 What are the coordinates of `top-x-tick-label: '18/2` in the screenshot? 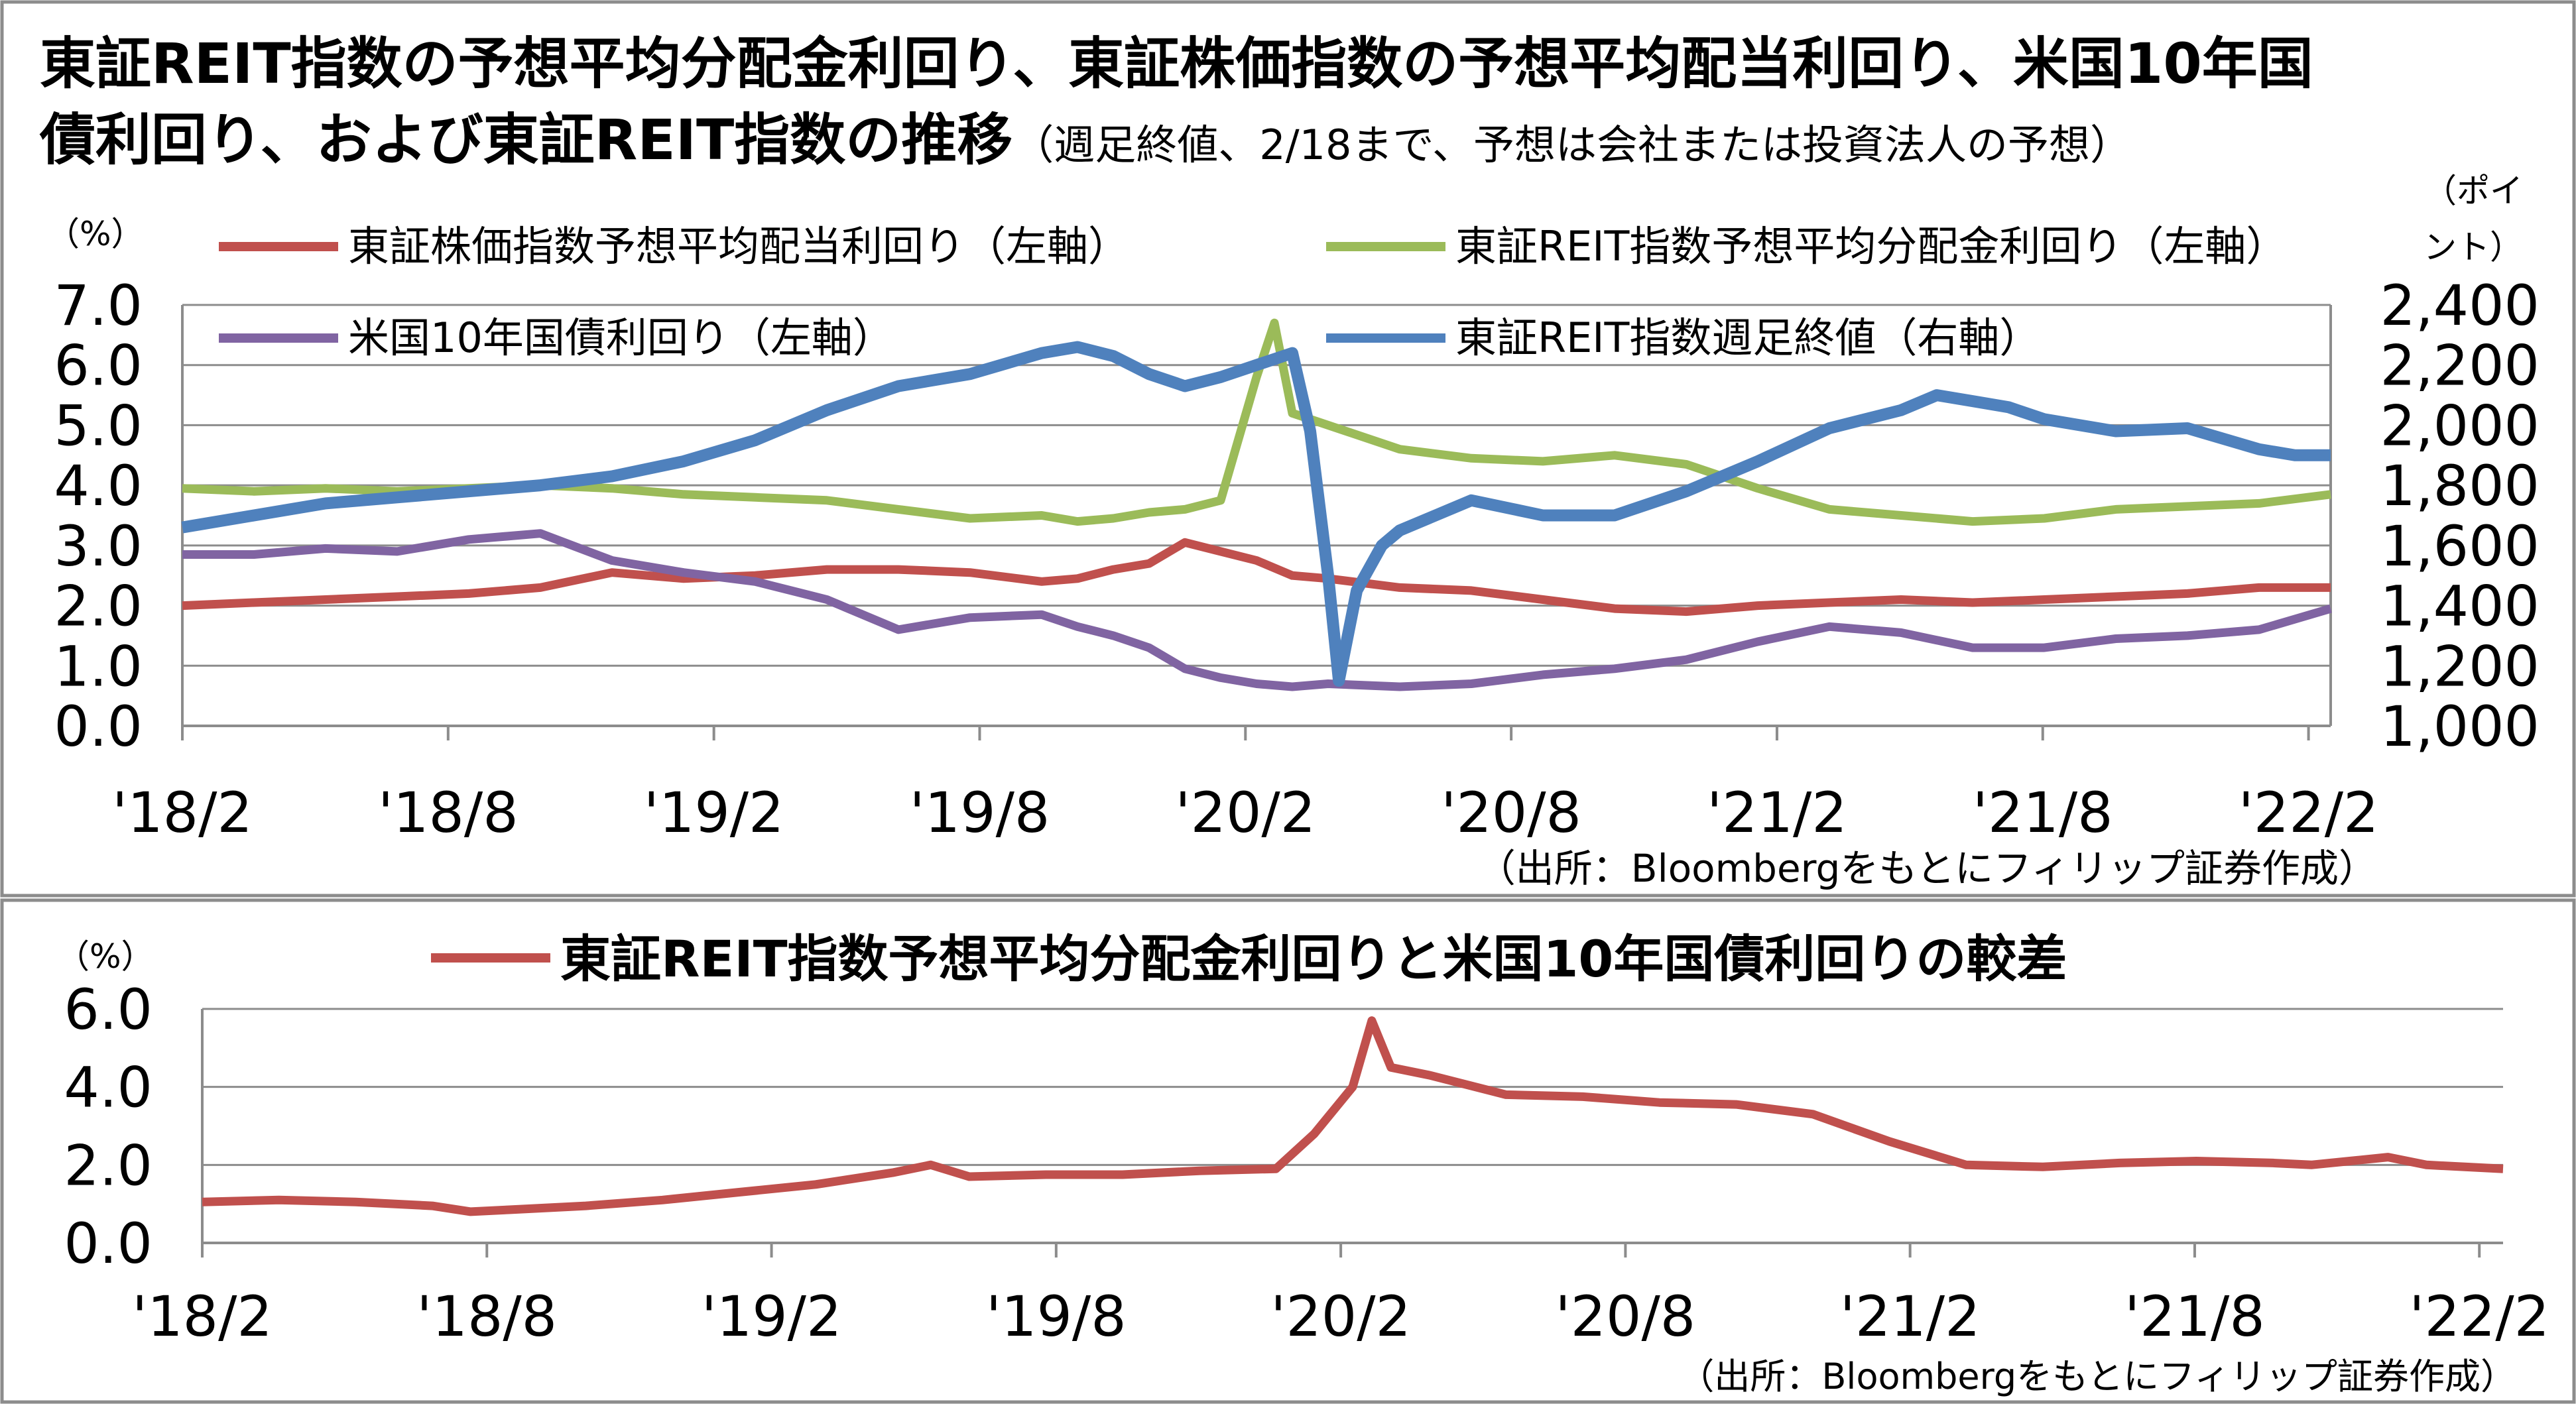 It's located at (182, 812).